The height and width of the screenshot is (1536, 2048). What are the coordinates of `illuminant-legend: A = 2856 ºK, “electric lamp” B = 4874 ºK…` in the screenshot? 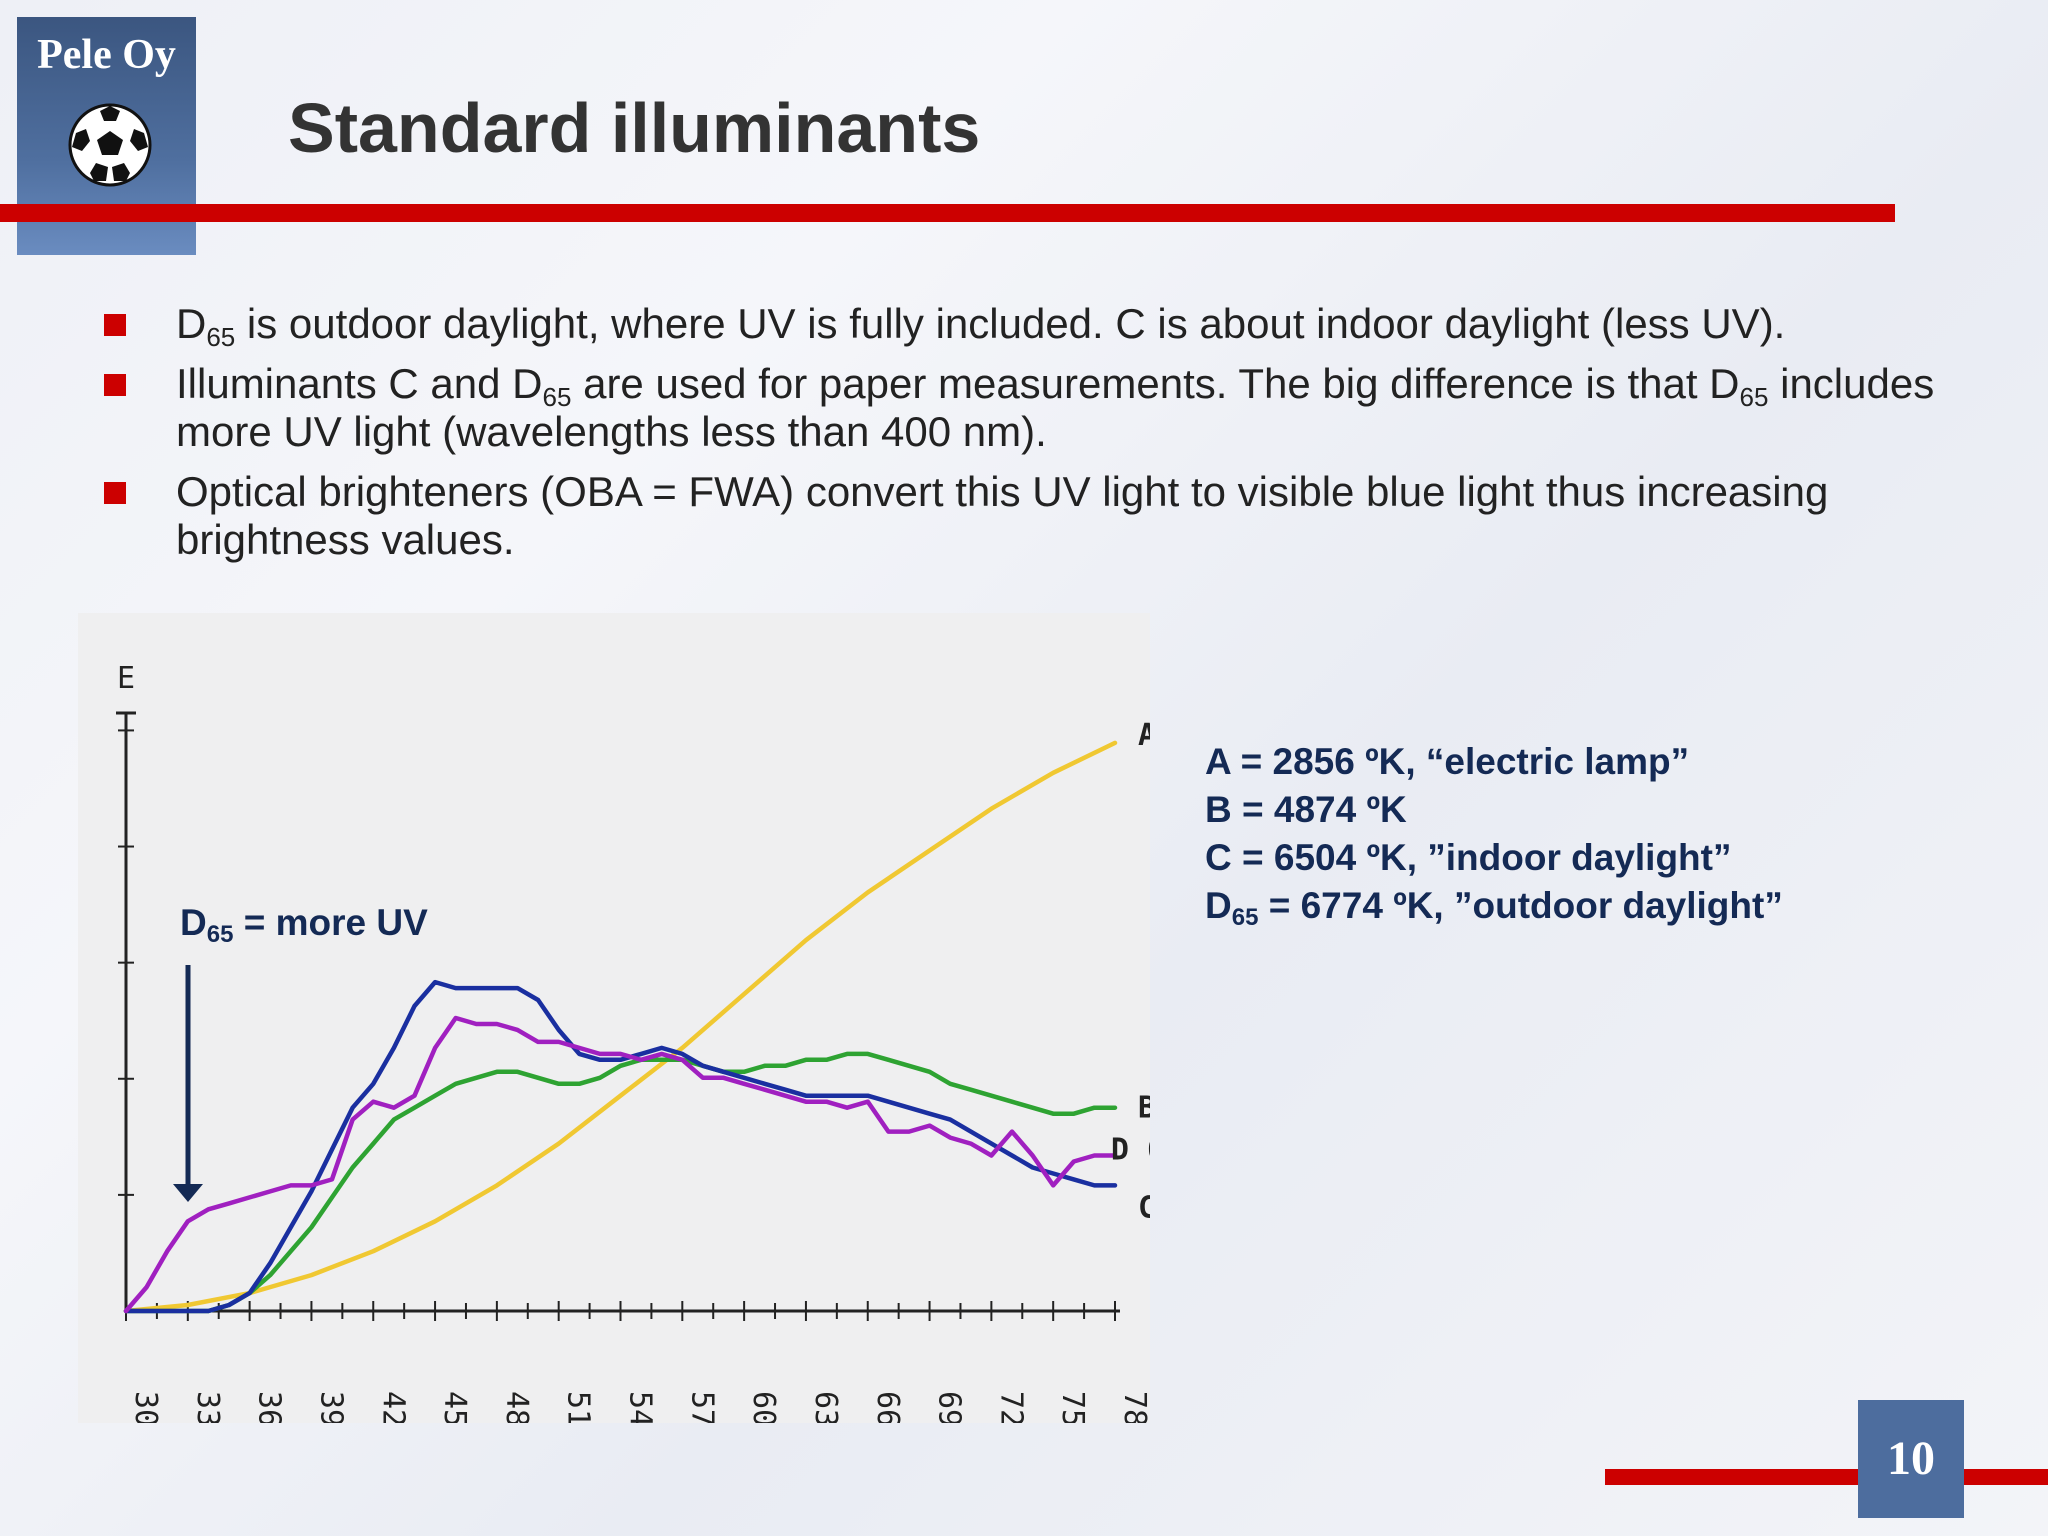 It's located at (1494, 834).